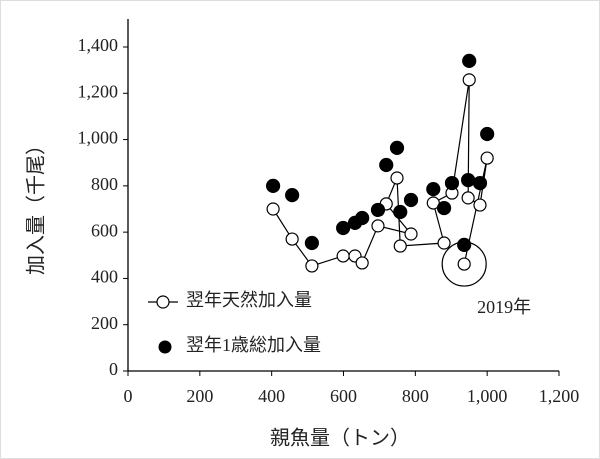  Describe the element at coordinates (98, 45) in the screenshot. I see `y-tick-label: 1,400` at that location.